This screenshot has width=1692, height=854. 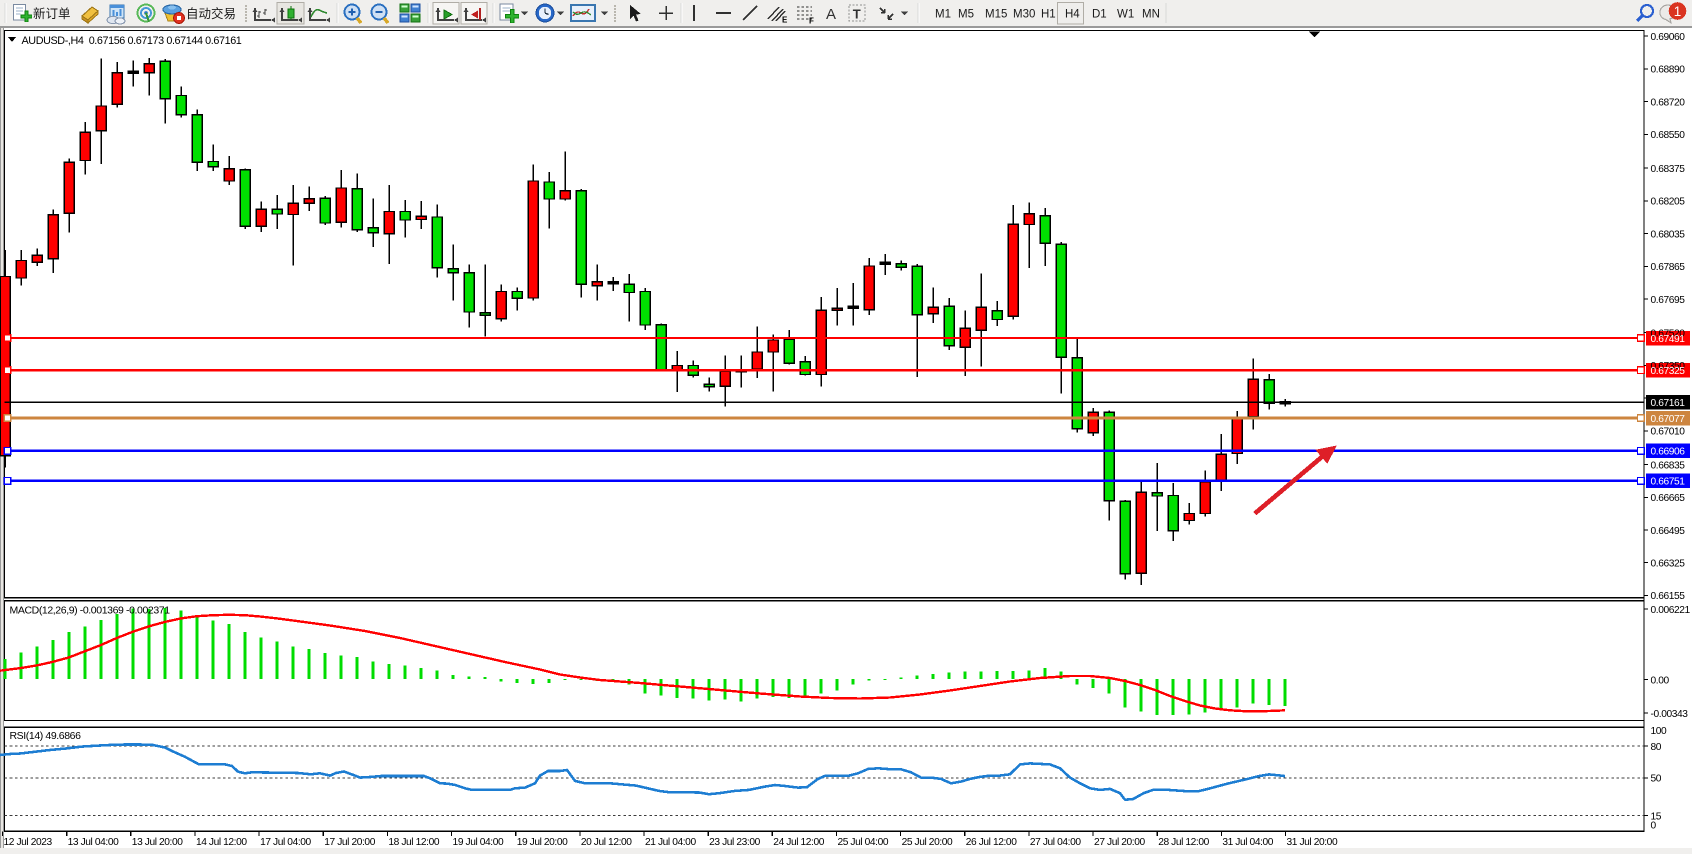 What do you see at coordinates (1125, 15) in the screenshot?
I see `svg-text: W1` at bounding box center [1125, 15].